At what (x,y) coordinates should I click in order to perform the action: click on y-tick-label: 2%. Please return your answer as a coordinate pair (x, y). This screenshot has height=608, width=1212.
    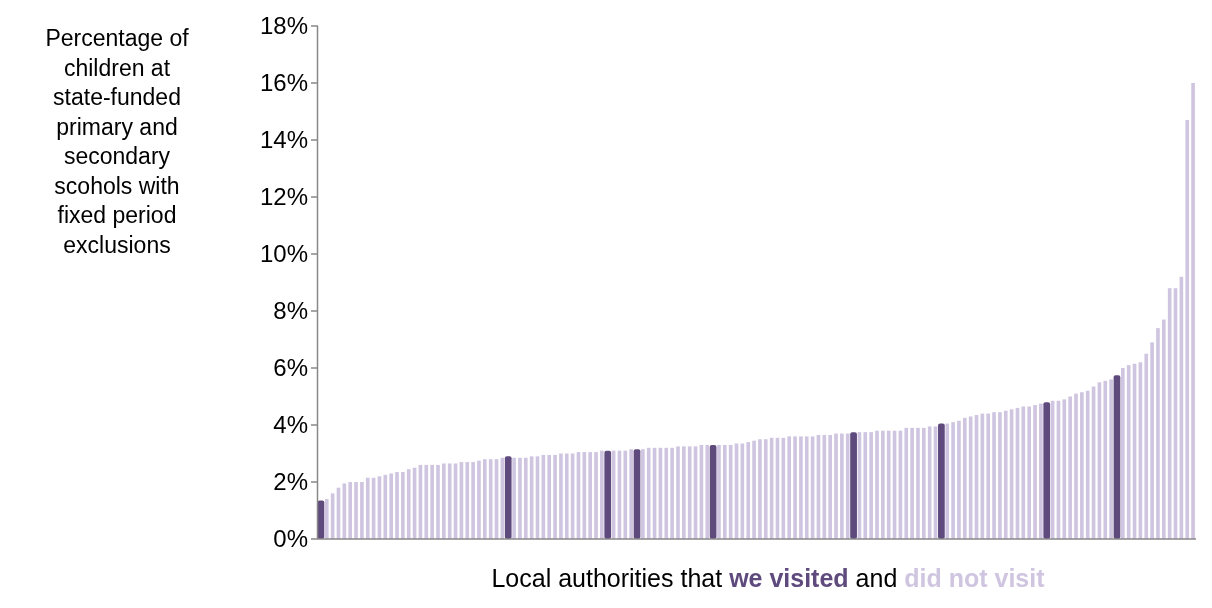
    Looking at the image, I should click on (290, 482).